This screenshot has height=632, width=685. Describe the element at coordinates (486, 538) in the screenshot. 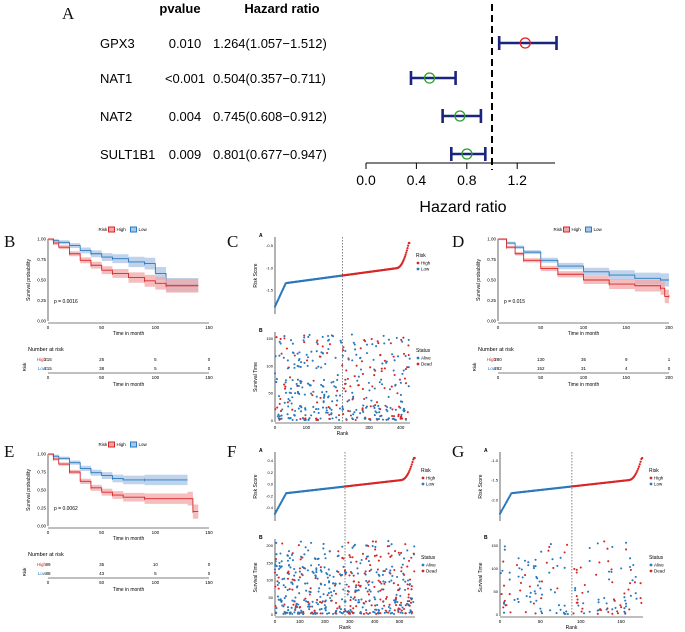

I see `sub-label-b: B` at that location.